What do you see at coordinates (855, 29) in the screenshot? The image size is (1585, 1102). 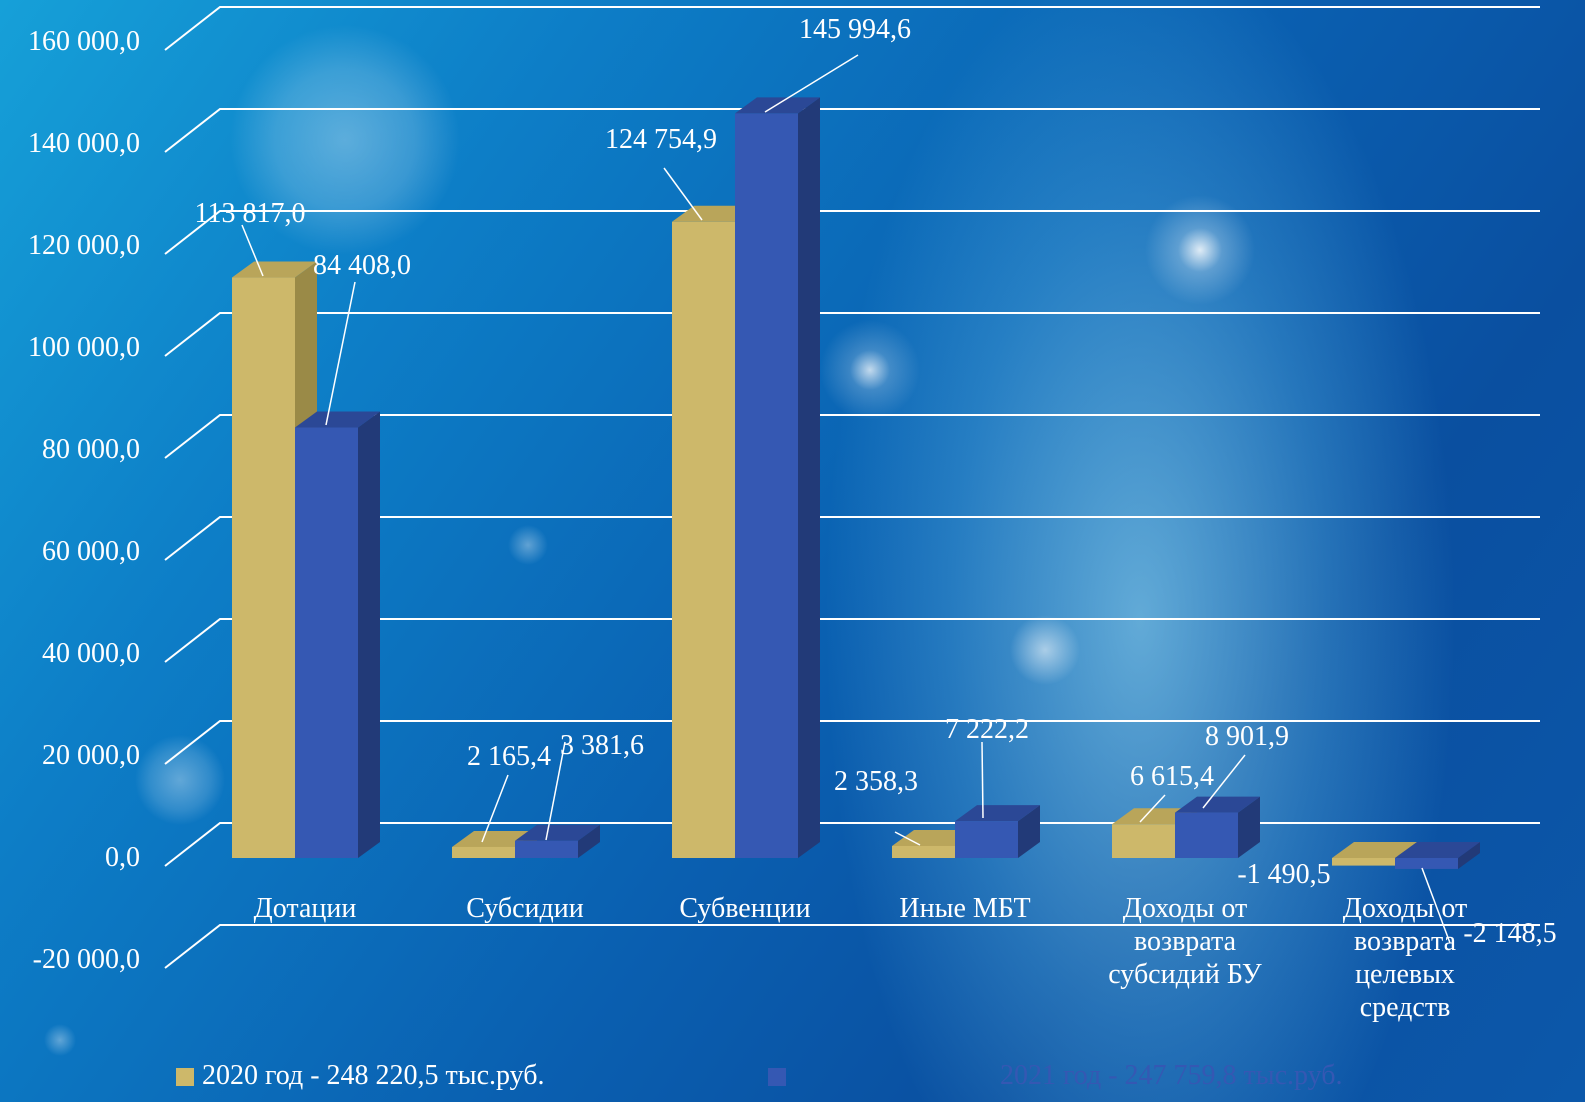 I see `data-label-2021: 145 994,6` at bounding box center [855, 29].